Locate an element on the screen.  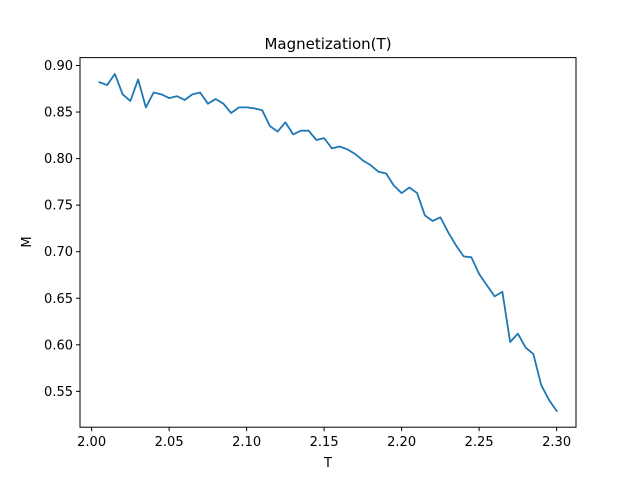
y-tick-label: 0.90 is located at coordinates (58, 66).